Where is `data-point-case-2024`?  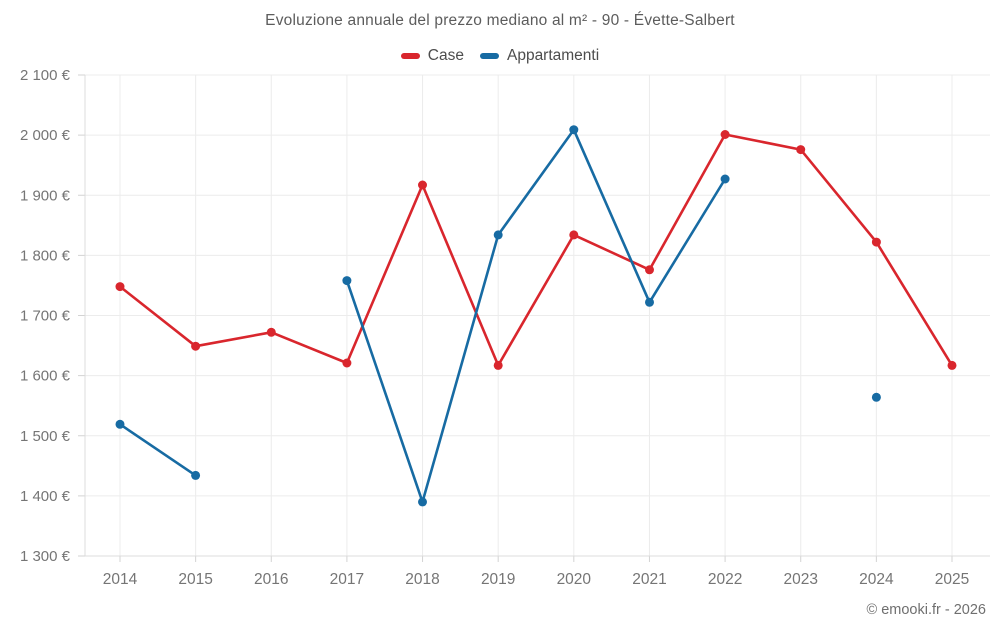
data-point-case-2024 is located at coordinates (876, 242).